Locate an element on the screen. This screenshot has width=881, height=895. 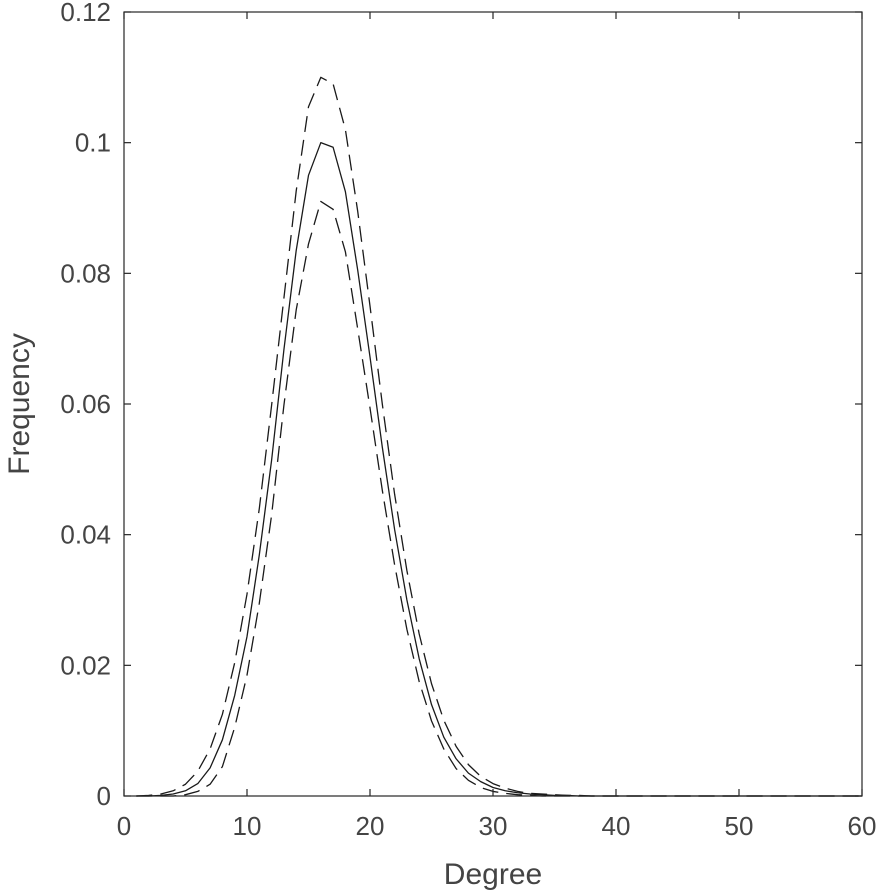
y-tick-label: 0 is located at coordinates (104, 796).